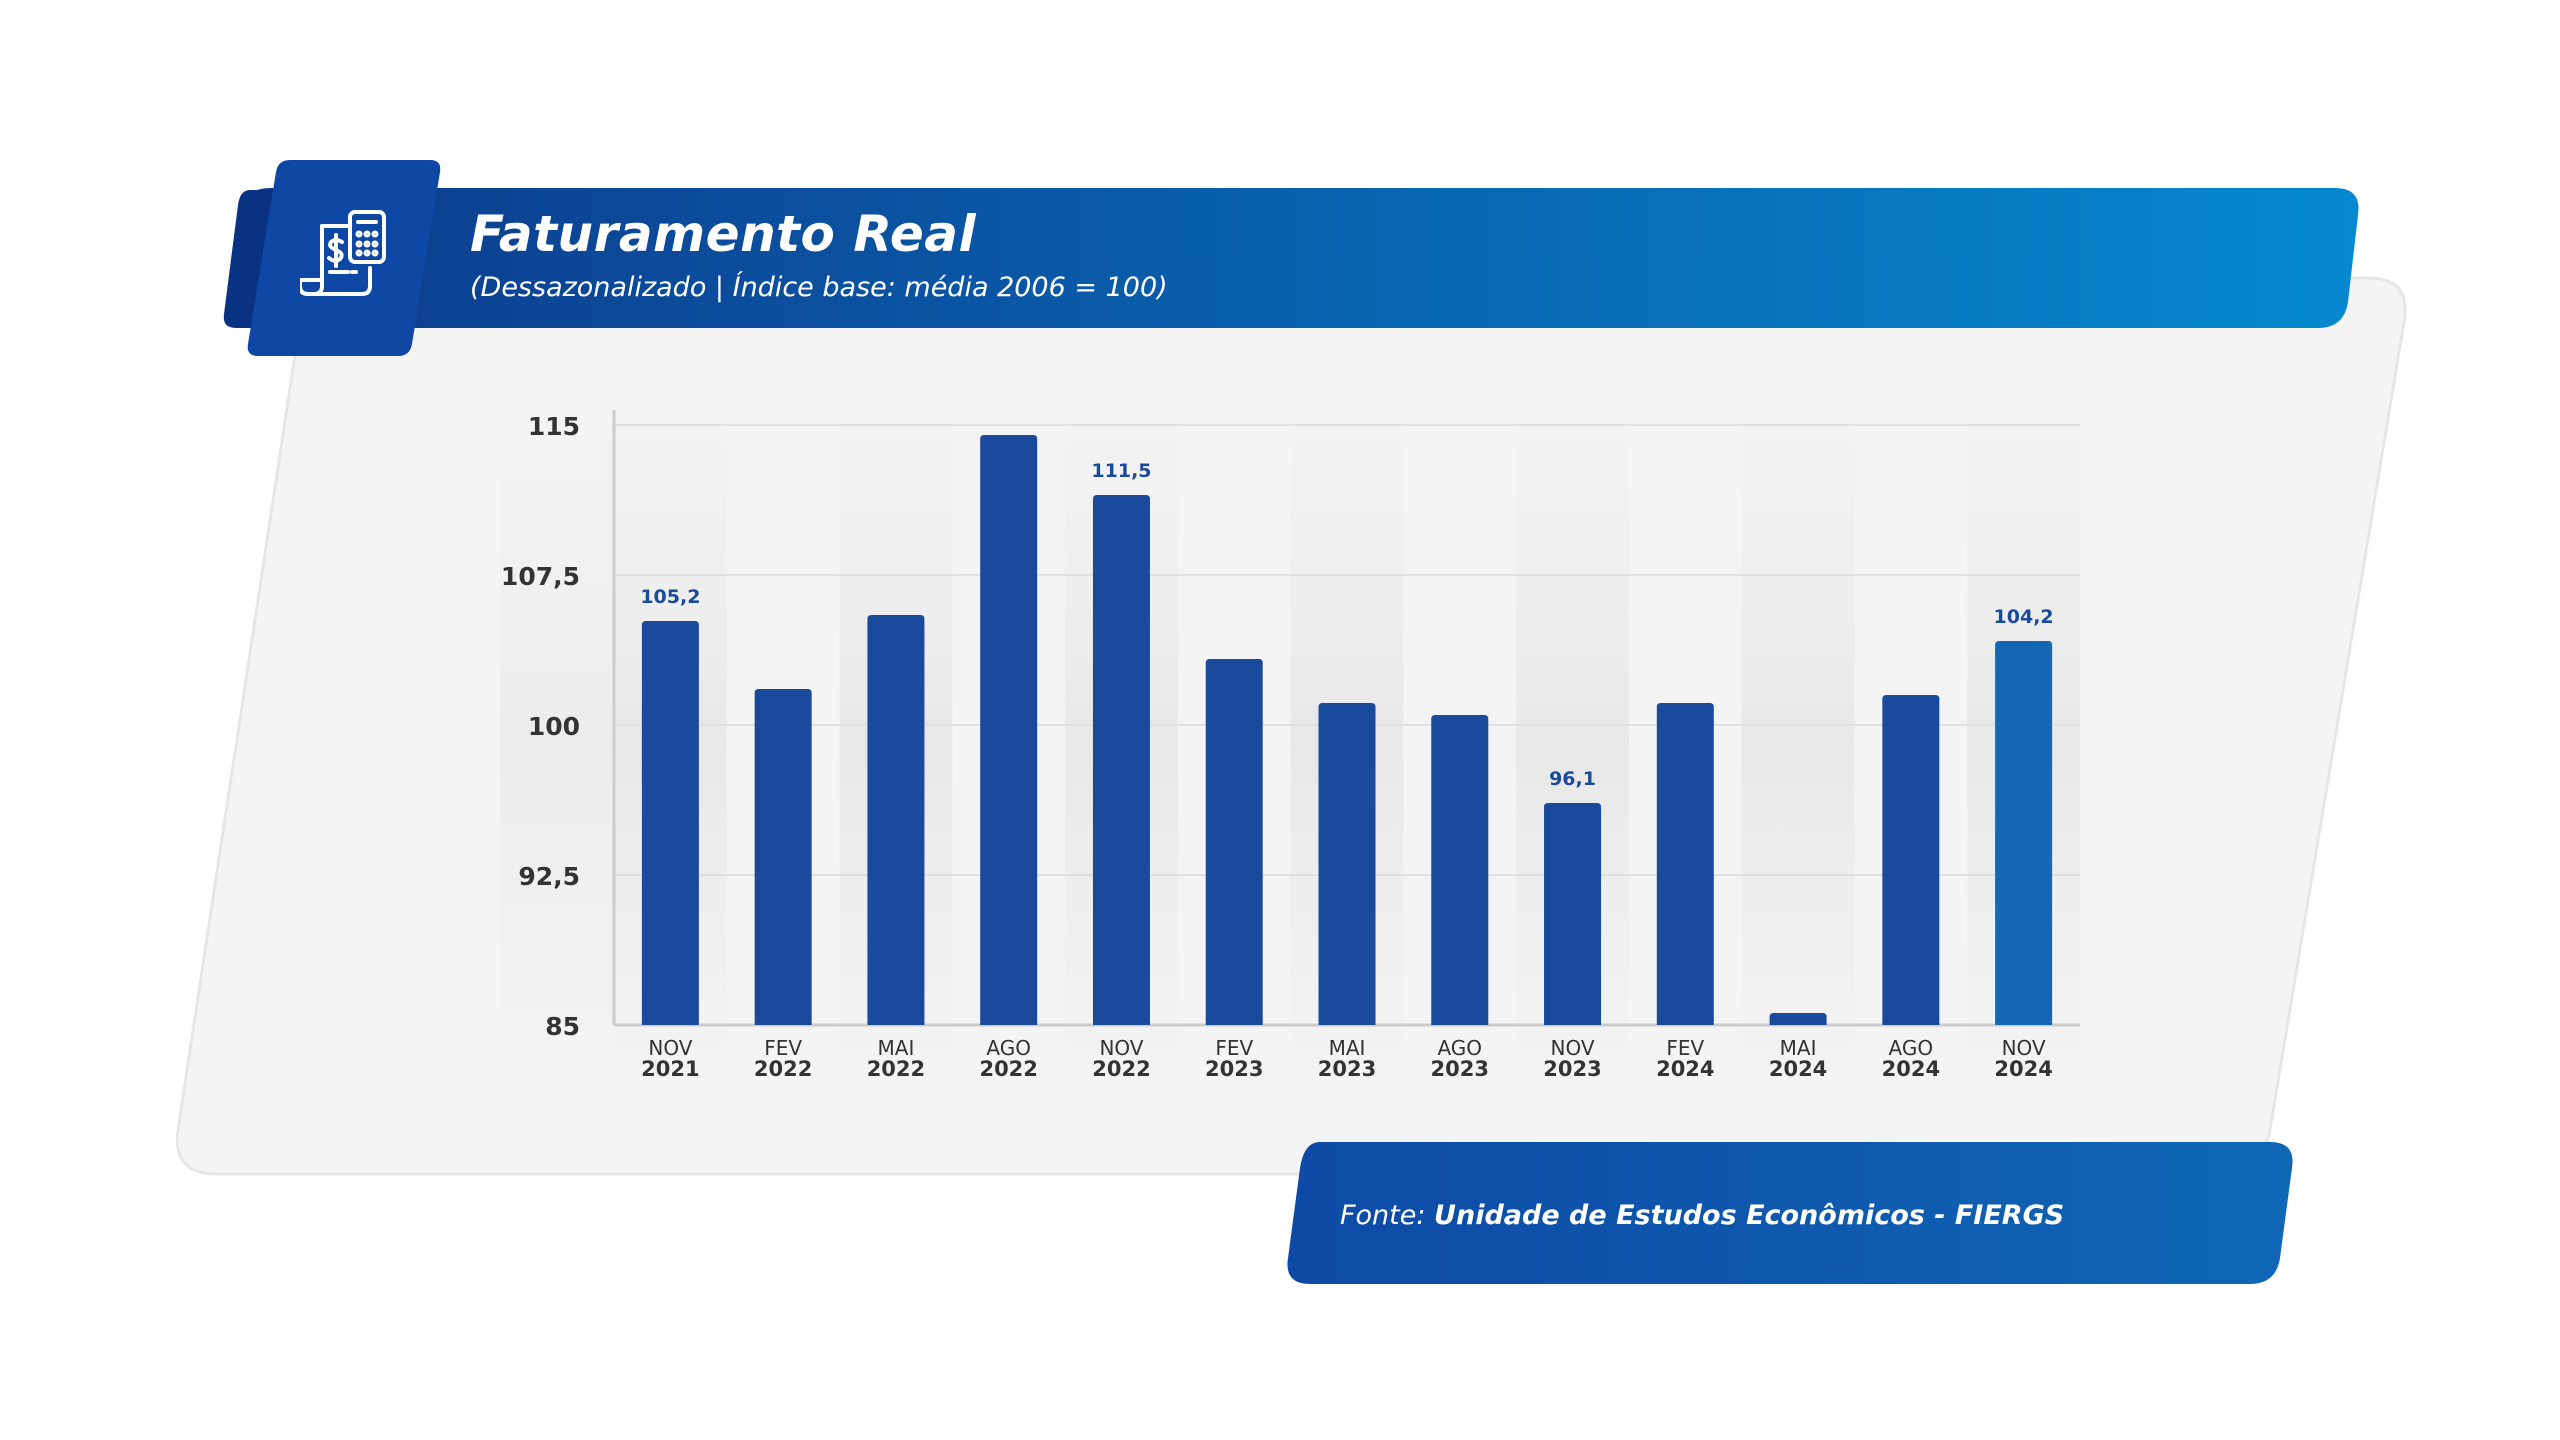 The width and height of the screenshot is (2560, 1440). What do you see at coordinates (2024, 617) in the screenshot?
I see `data-label: 104,2` at bounding box center [2024, 617].